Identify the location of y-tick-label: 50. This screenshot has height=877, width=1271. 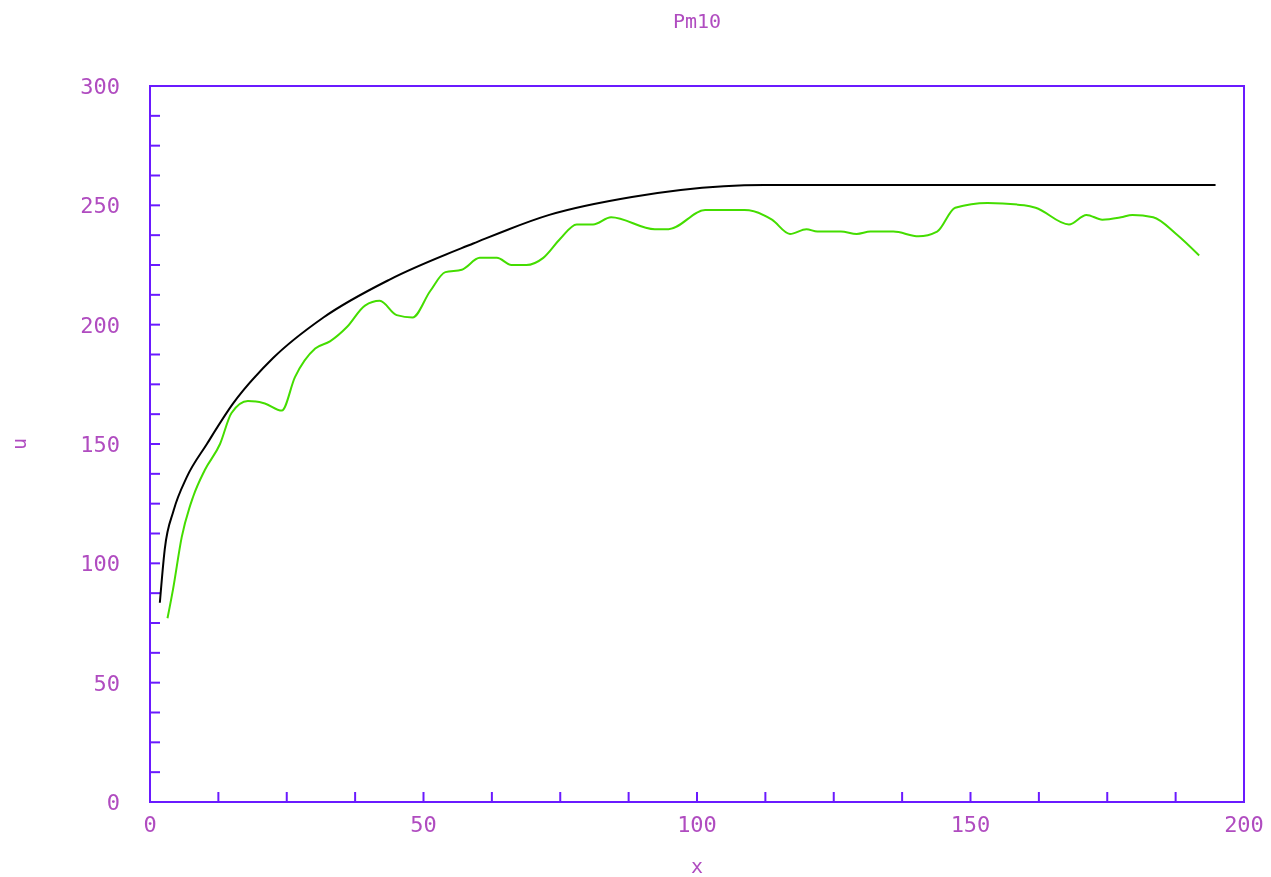
(106, 683).